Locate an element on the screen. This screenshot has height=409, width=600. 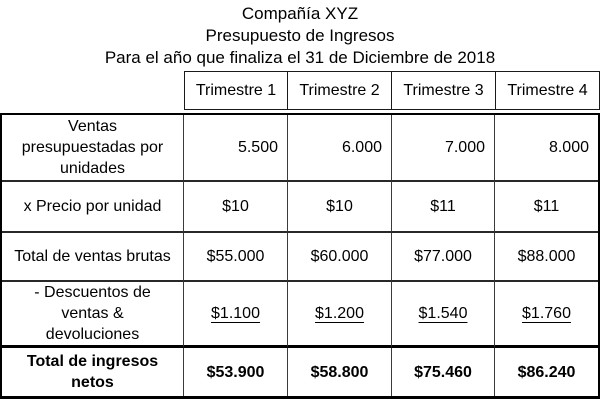
cell-value: $75.460 is located at coordinates (443, 372).